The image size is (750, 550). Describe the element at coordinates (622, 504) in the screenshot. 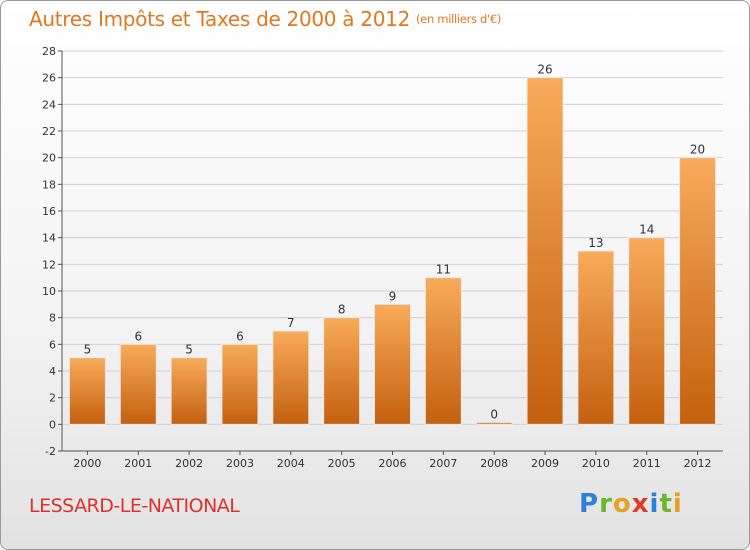

I see `logo-letter: o` at that location.